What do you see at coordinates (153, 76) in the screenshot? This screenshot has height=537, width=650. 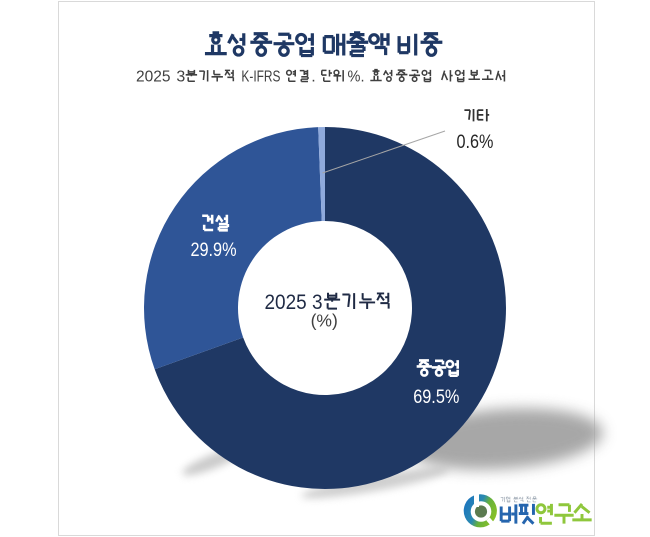 I see `svg-text: 2025` at bounding box center [153, 76].